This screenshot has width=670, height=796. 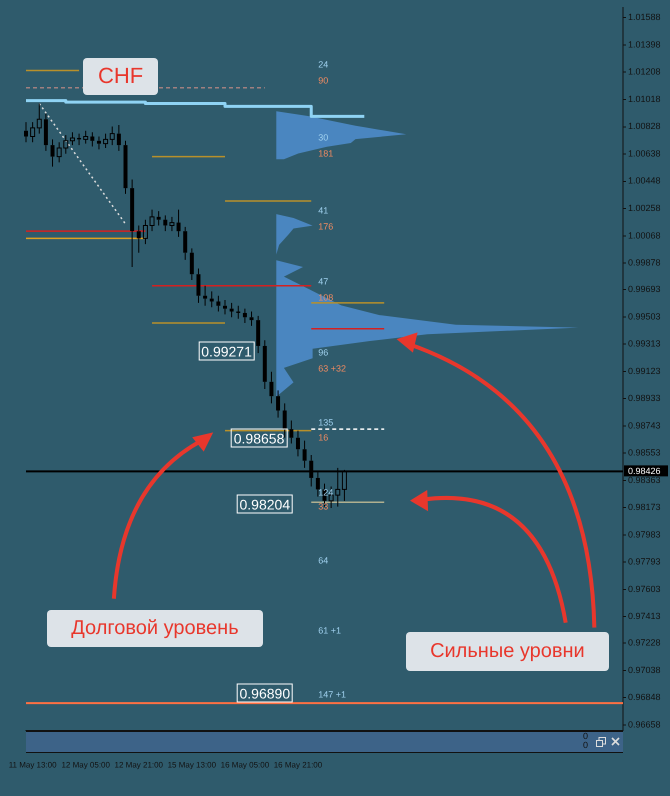 I want to click on annotation: 181, so click(x=326, y=153).